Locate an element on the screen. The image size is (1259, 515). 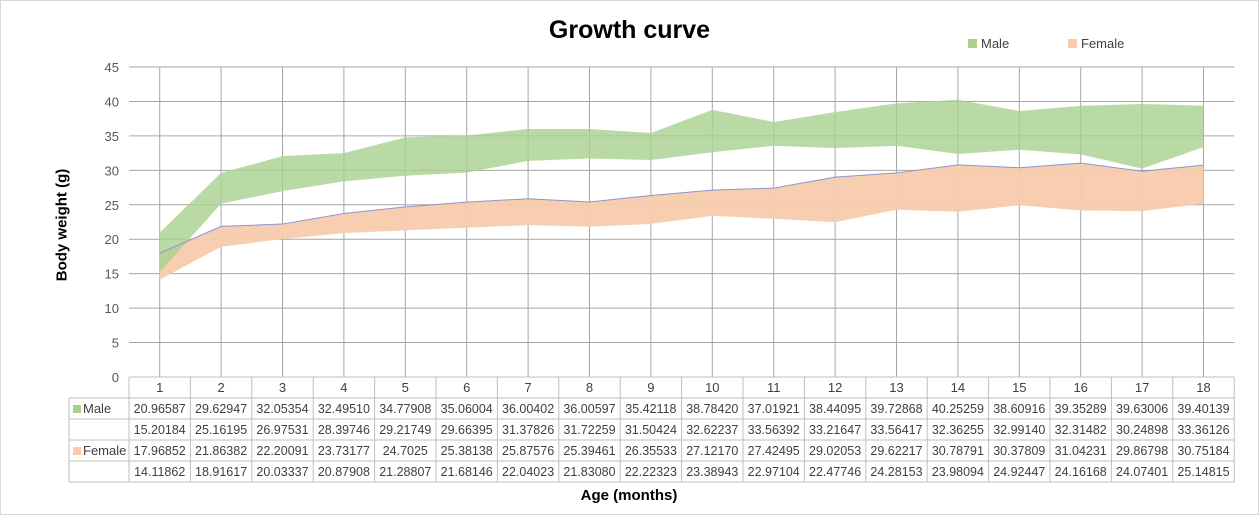
table-cell: 34.77908 is located at coordinates (405, 409).